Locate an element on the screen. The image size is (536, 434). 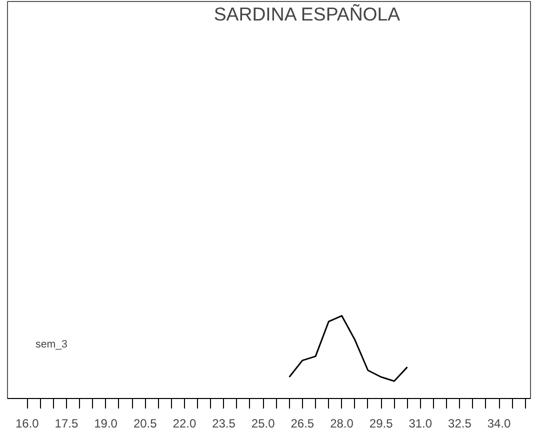
x-tick-label: 31.0 is located at coordinates (420, 423).